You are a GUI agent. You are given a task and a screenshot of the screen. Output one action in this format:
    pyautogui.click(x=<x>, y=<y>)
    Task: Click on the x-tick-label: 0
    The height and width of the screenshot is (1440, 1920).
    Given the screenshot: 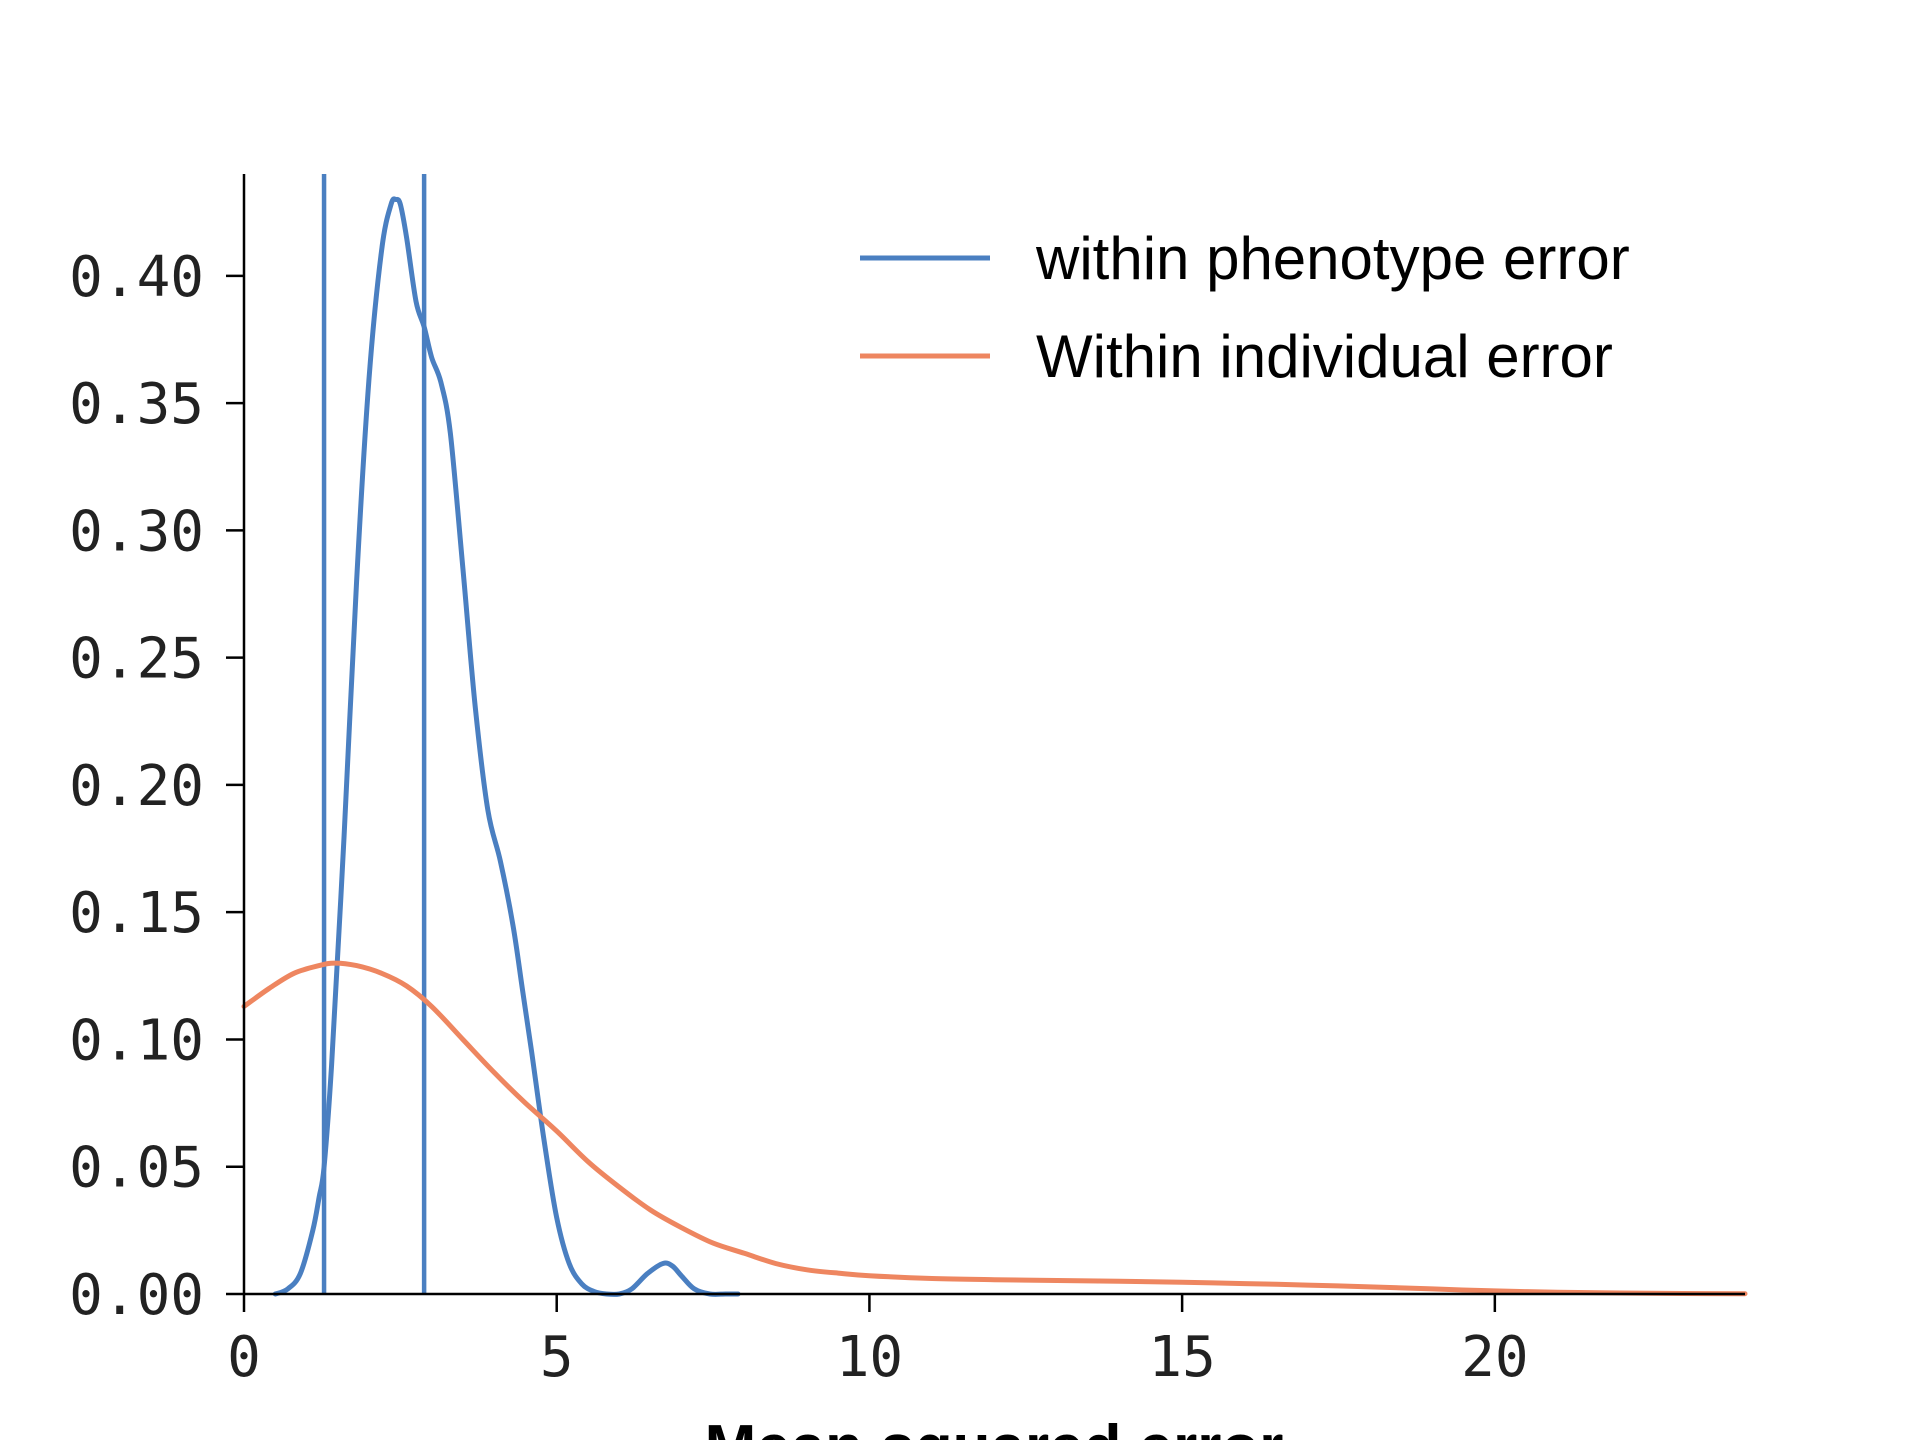 What is the action you would take?
    pyautogui.click(x=244, y=1357)
    